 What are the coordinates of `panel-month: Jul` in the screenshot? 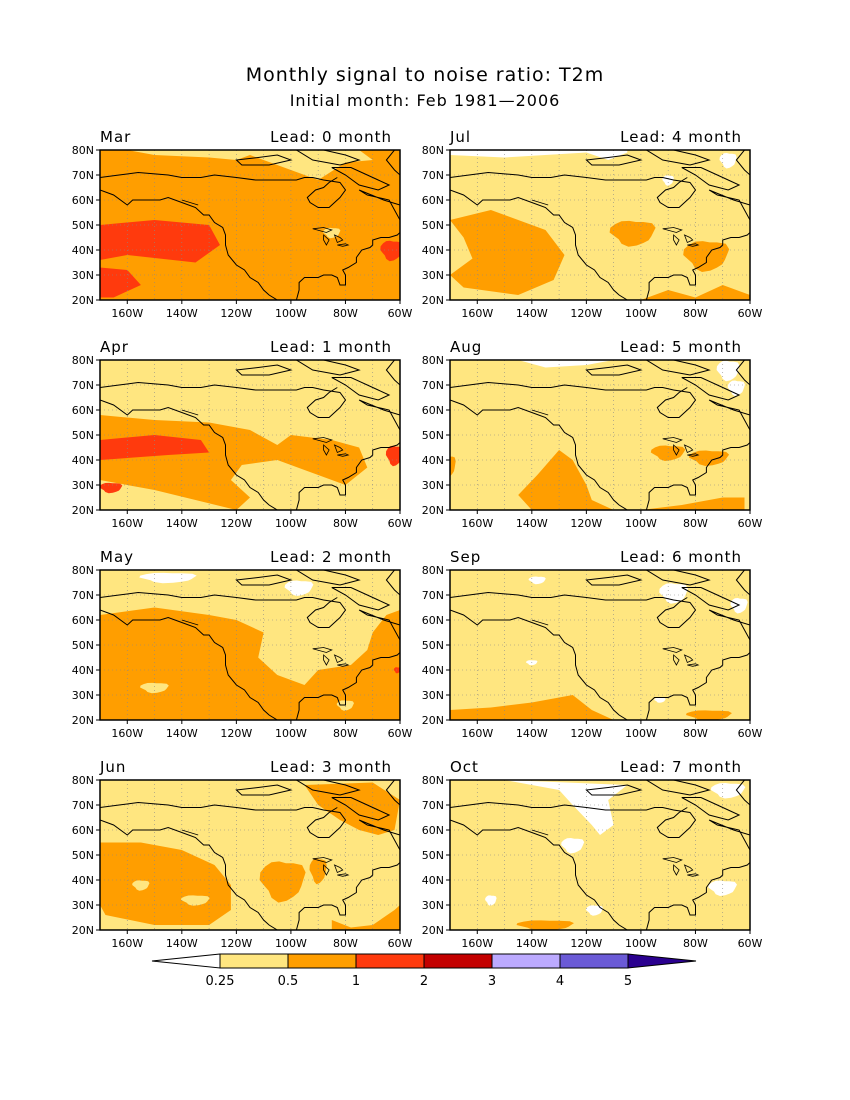 It's located at (460, 137).